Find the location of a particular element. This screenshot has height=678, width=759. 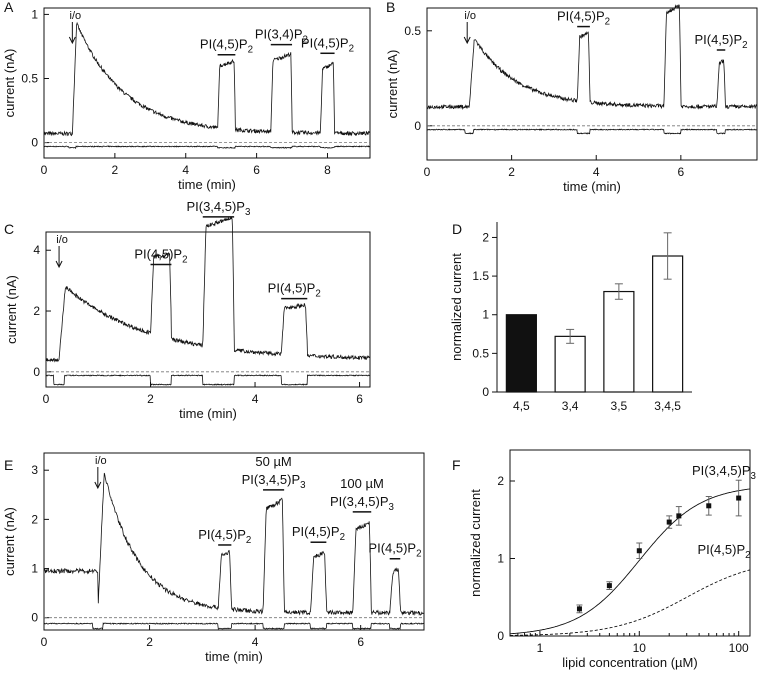

lipid-label: PI(3,4)P2 is located at coordinates (281, 36).